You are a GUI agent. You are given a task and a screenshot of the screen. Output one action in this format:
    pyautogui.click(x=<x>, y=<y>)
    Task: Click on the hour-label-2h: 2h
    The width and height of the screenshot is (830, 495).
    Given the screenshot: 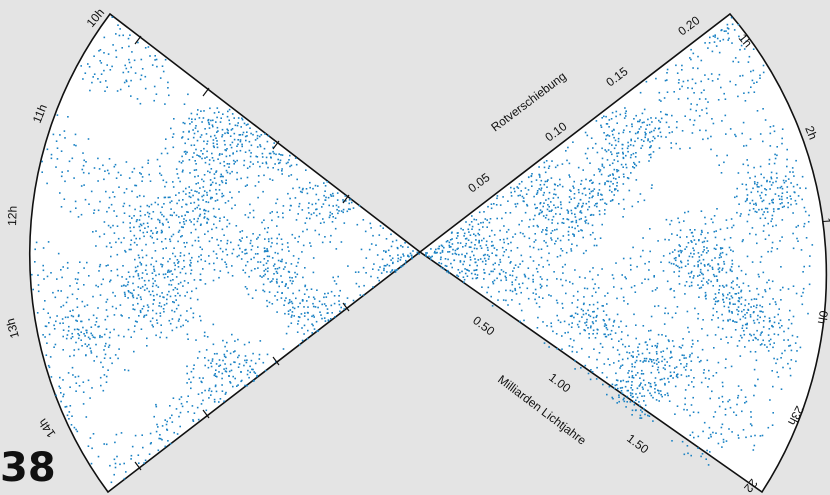 What is the action you would take?
    pyautogui.click(x=811, y=133)
    